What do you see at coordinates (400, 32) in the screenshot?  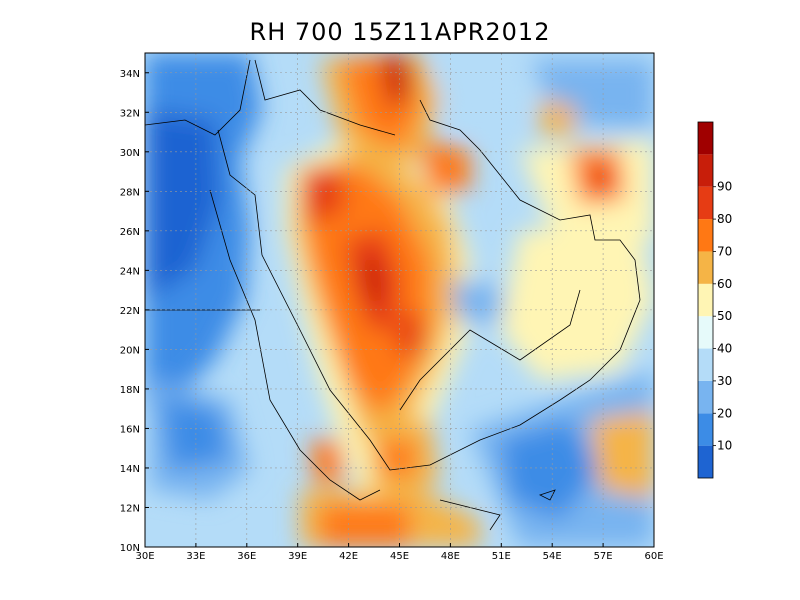 I see `map-title: RH 700 15Z11APR2012` at bounding box center [400, 32].